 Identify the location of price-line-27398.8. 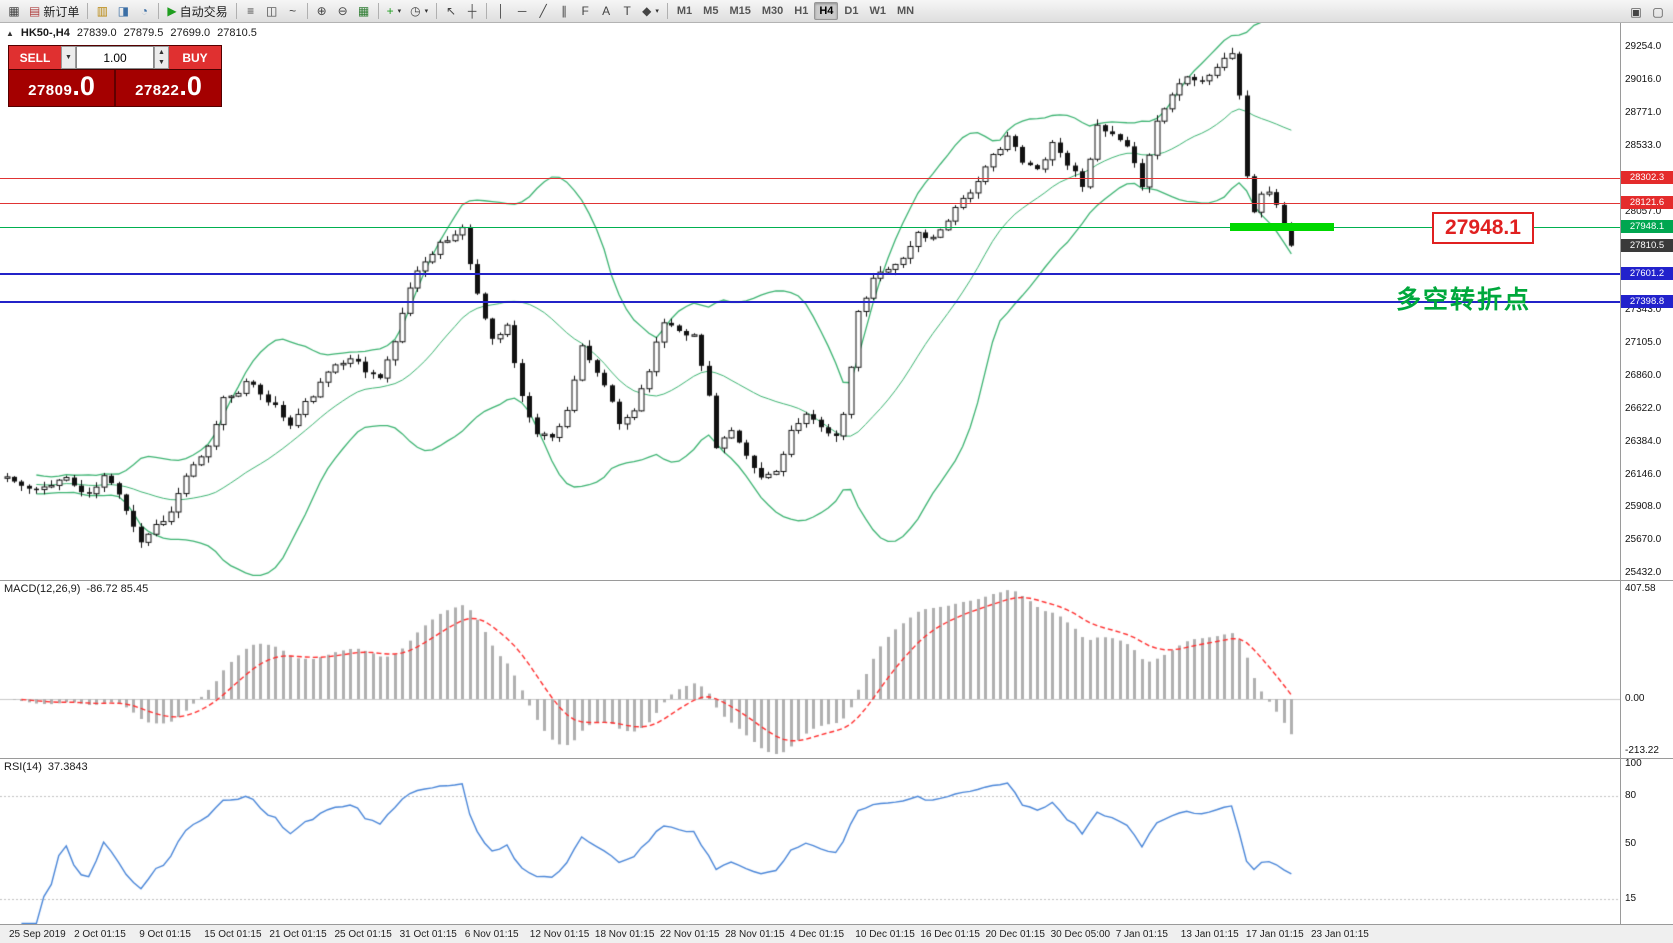
(810, 302).